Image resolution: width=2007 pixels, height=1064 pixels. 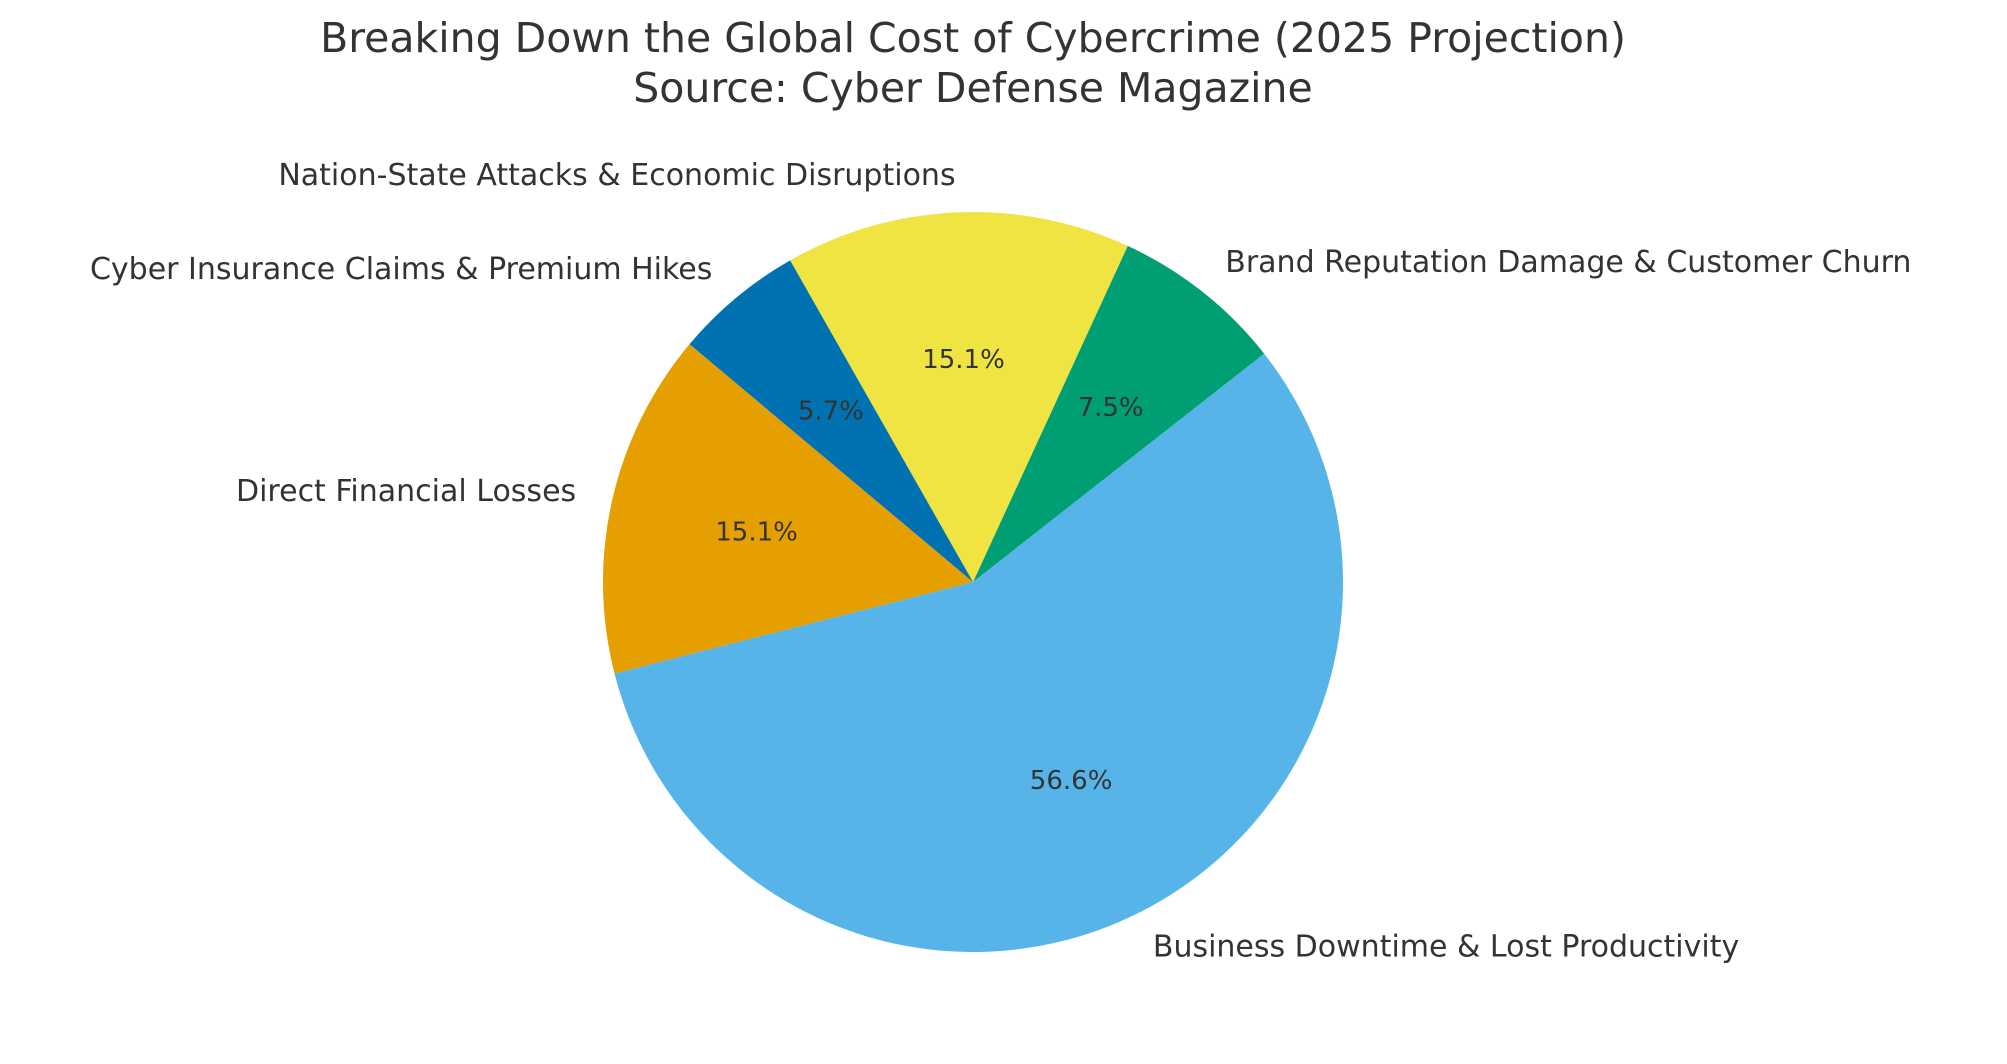 What do you see at coordinates (401, 269) in the screenshot?
I see `slice-label: Cyber Insurance Claims & Premium Hikes` at bounding box center [401, 269].